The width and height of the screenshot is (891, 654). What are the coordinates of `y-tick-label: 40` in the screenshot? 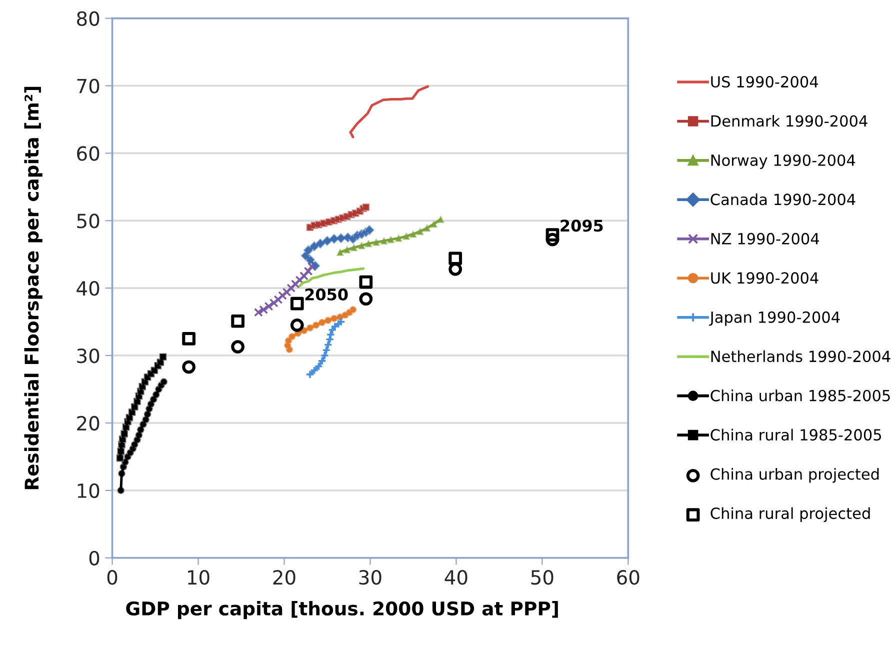 It's located at (88, 288).